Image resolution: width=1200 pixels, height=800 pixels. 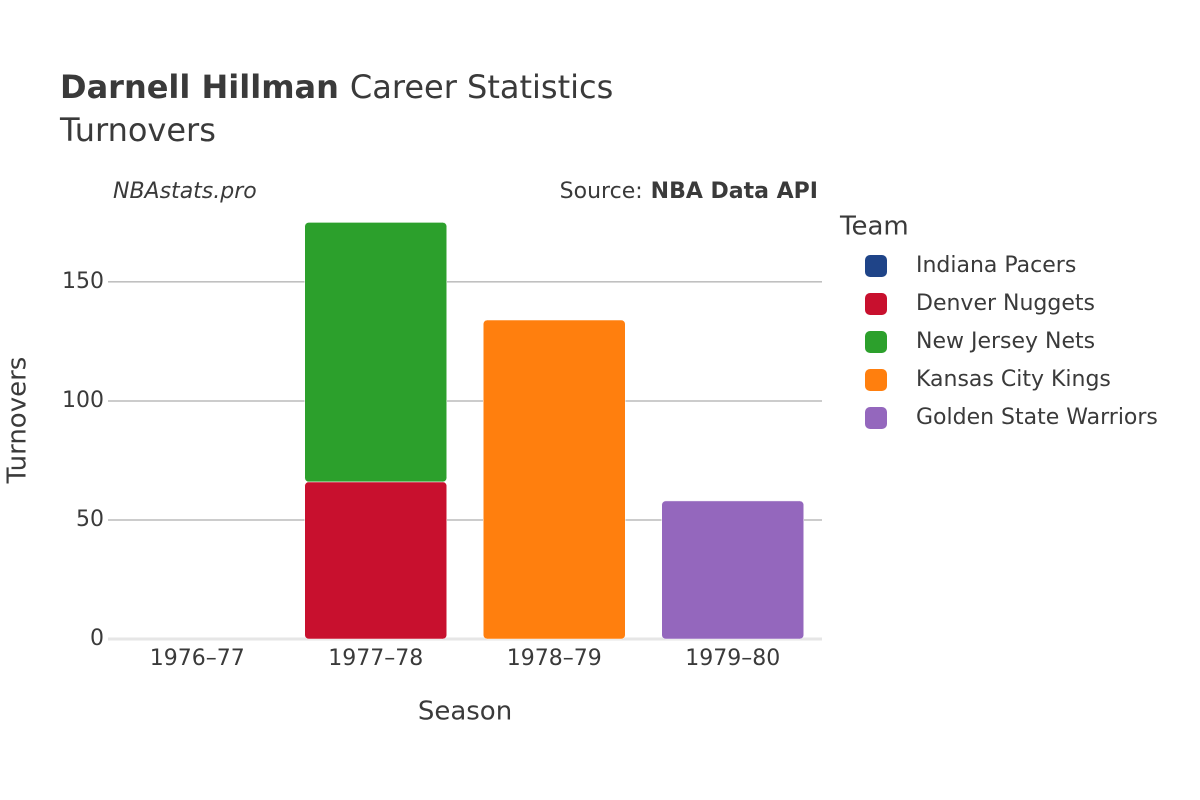 I want to click on watermark: NBAstats.pro, so click(x=185, y=191).